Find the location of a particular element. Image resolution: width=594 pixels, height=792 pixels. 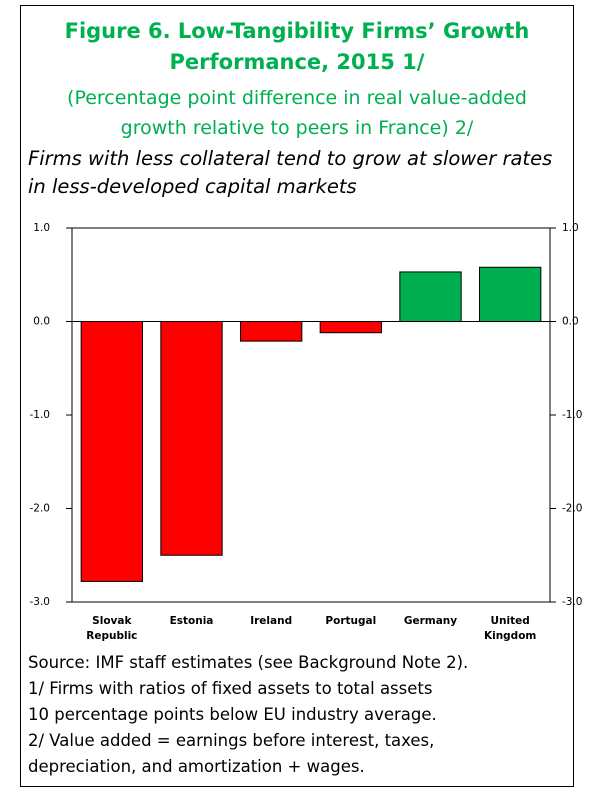

y2-tick-label: -2.0 is located at coordinates (572, 509).